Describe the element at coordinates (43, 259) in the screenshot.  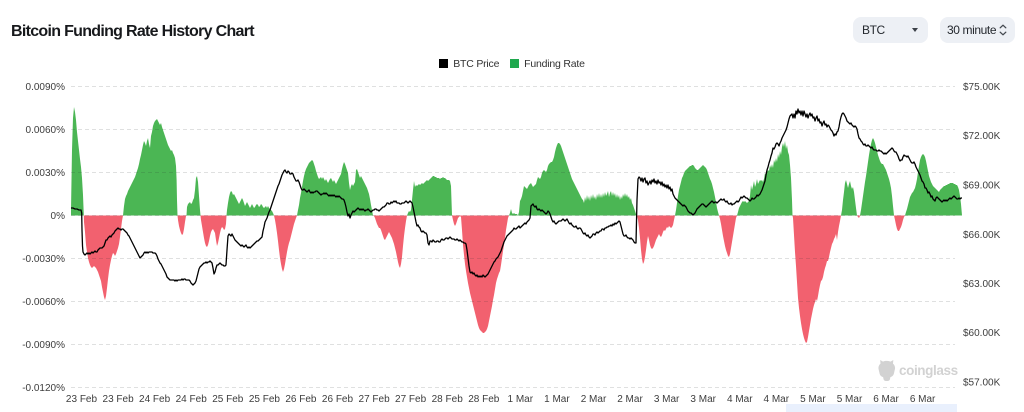
I see `svg-text: -0.0030%` at that location.